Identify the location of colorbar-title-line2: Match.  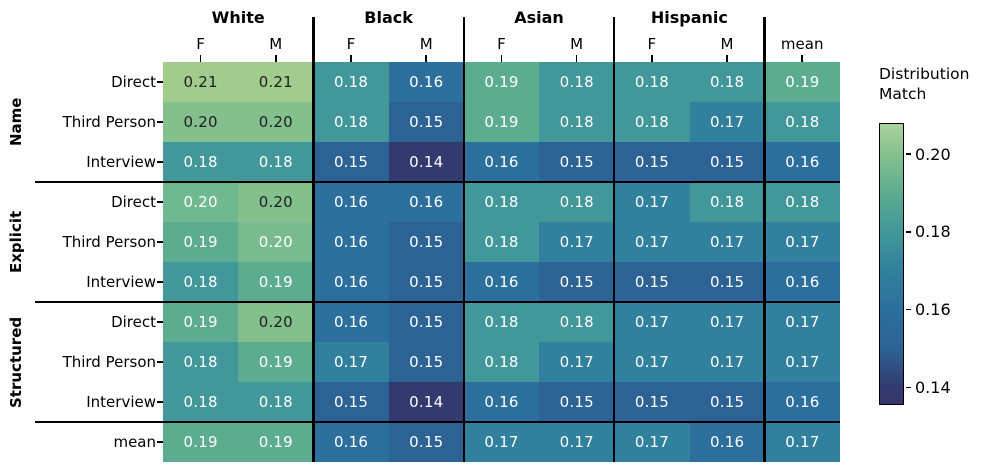
(903, 94).